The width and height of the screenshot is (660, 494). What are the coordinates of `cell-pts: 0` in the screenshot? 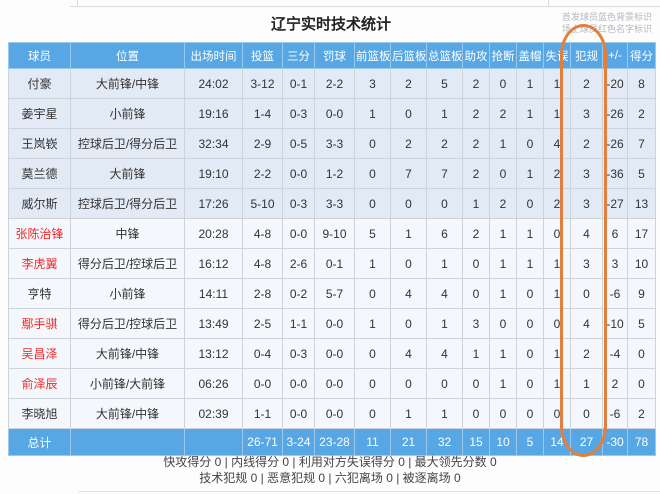 It's located at (641, 353).